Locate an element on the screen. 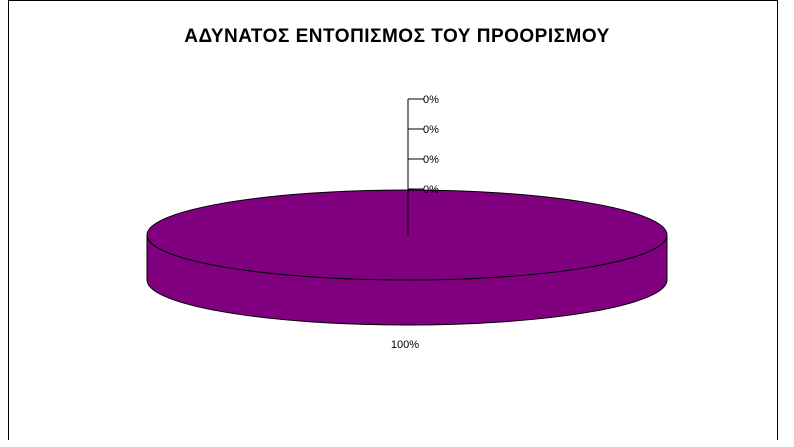  chart-title: ΑΔΥΝΑΤΟΣ ΕΝΤΟΠΙΣΜΟΣ ΤΟΥ ΠΡΟΟΡΙΣΜΟΥ is located at coordinates (397, 36).